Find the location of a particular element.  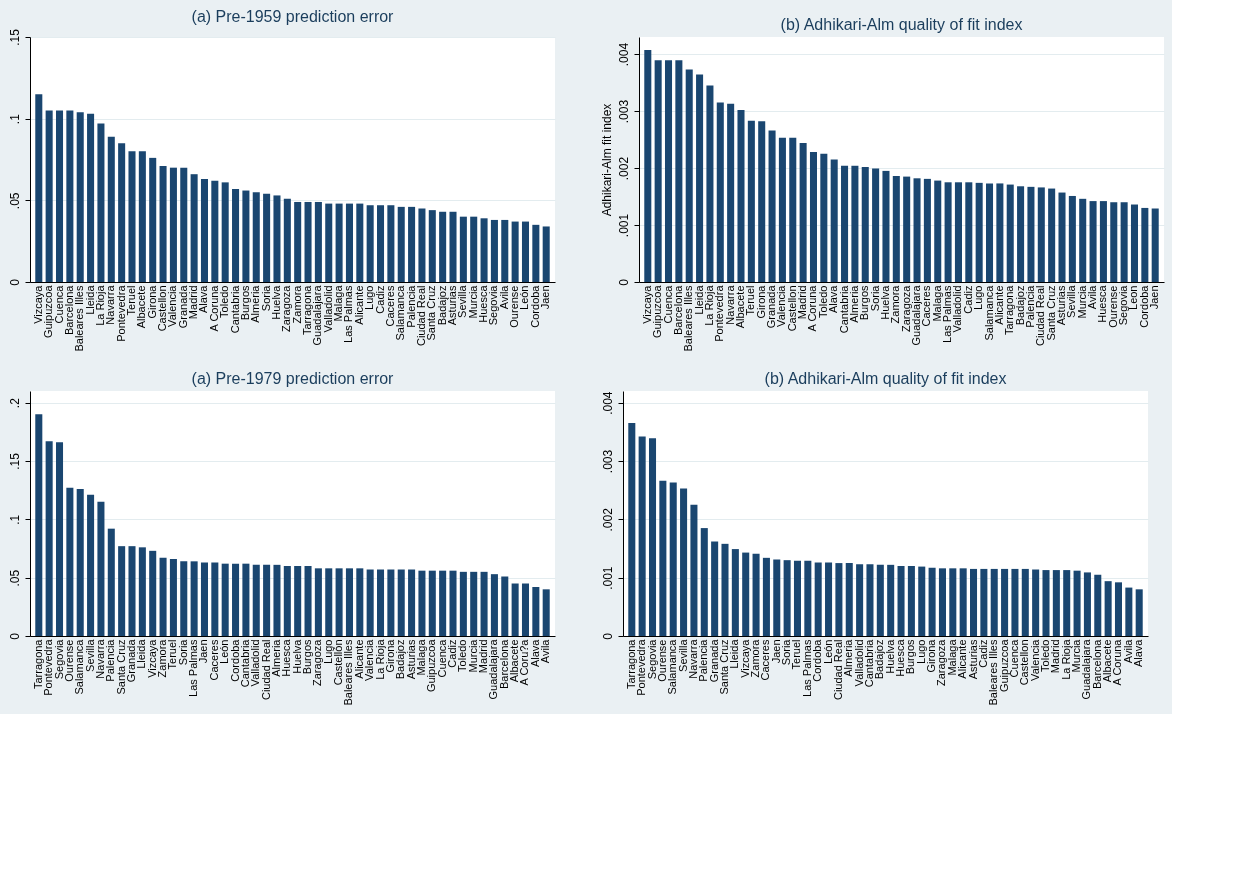

x-tick-label: Huelva is located at coordinates (275, 302).